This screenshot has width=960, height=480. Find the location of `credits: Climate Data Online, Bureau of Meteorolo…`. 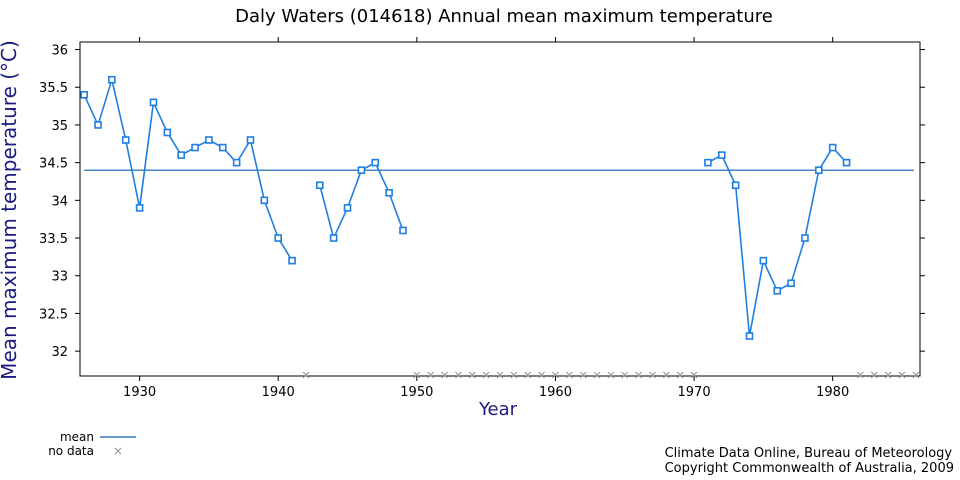

credits: Climate Data Online, Bureau of Meteorolo… is located at coordinates (809, 461).